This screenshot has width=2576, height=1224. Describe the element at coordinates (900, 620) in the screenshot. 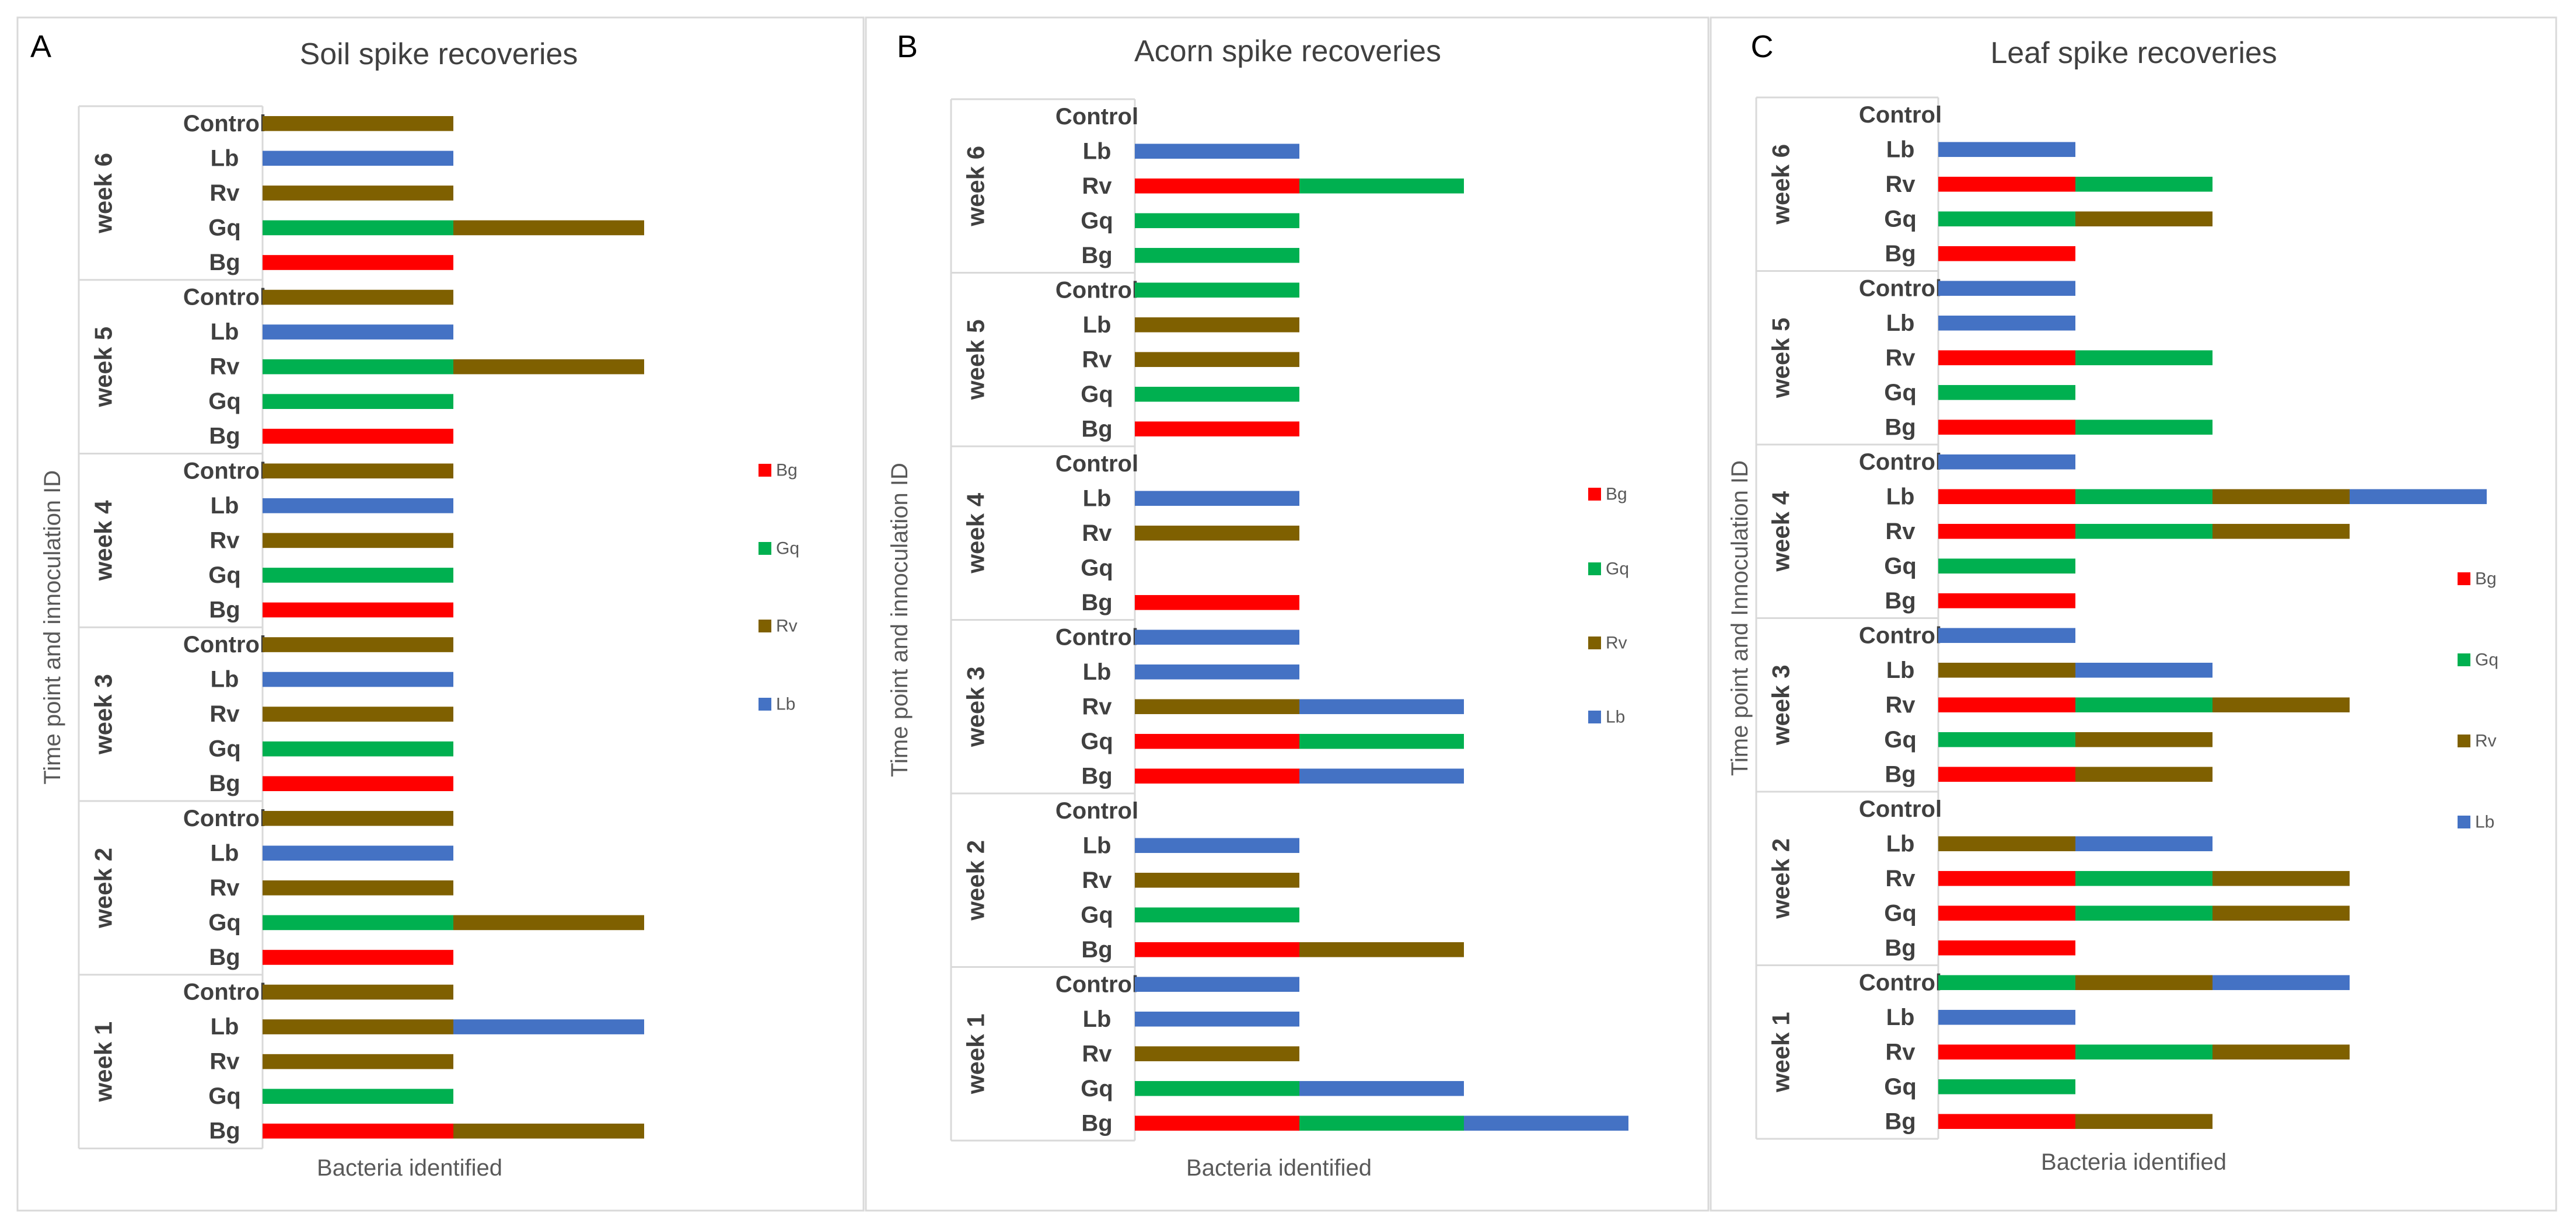

I see `y-axis-title: Time point and innoculation ID` at that location.